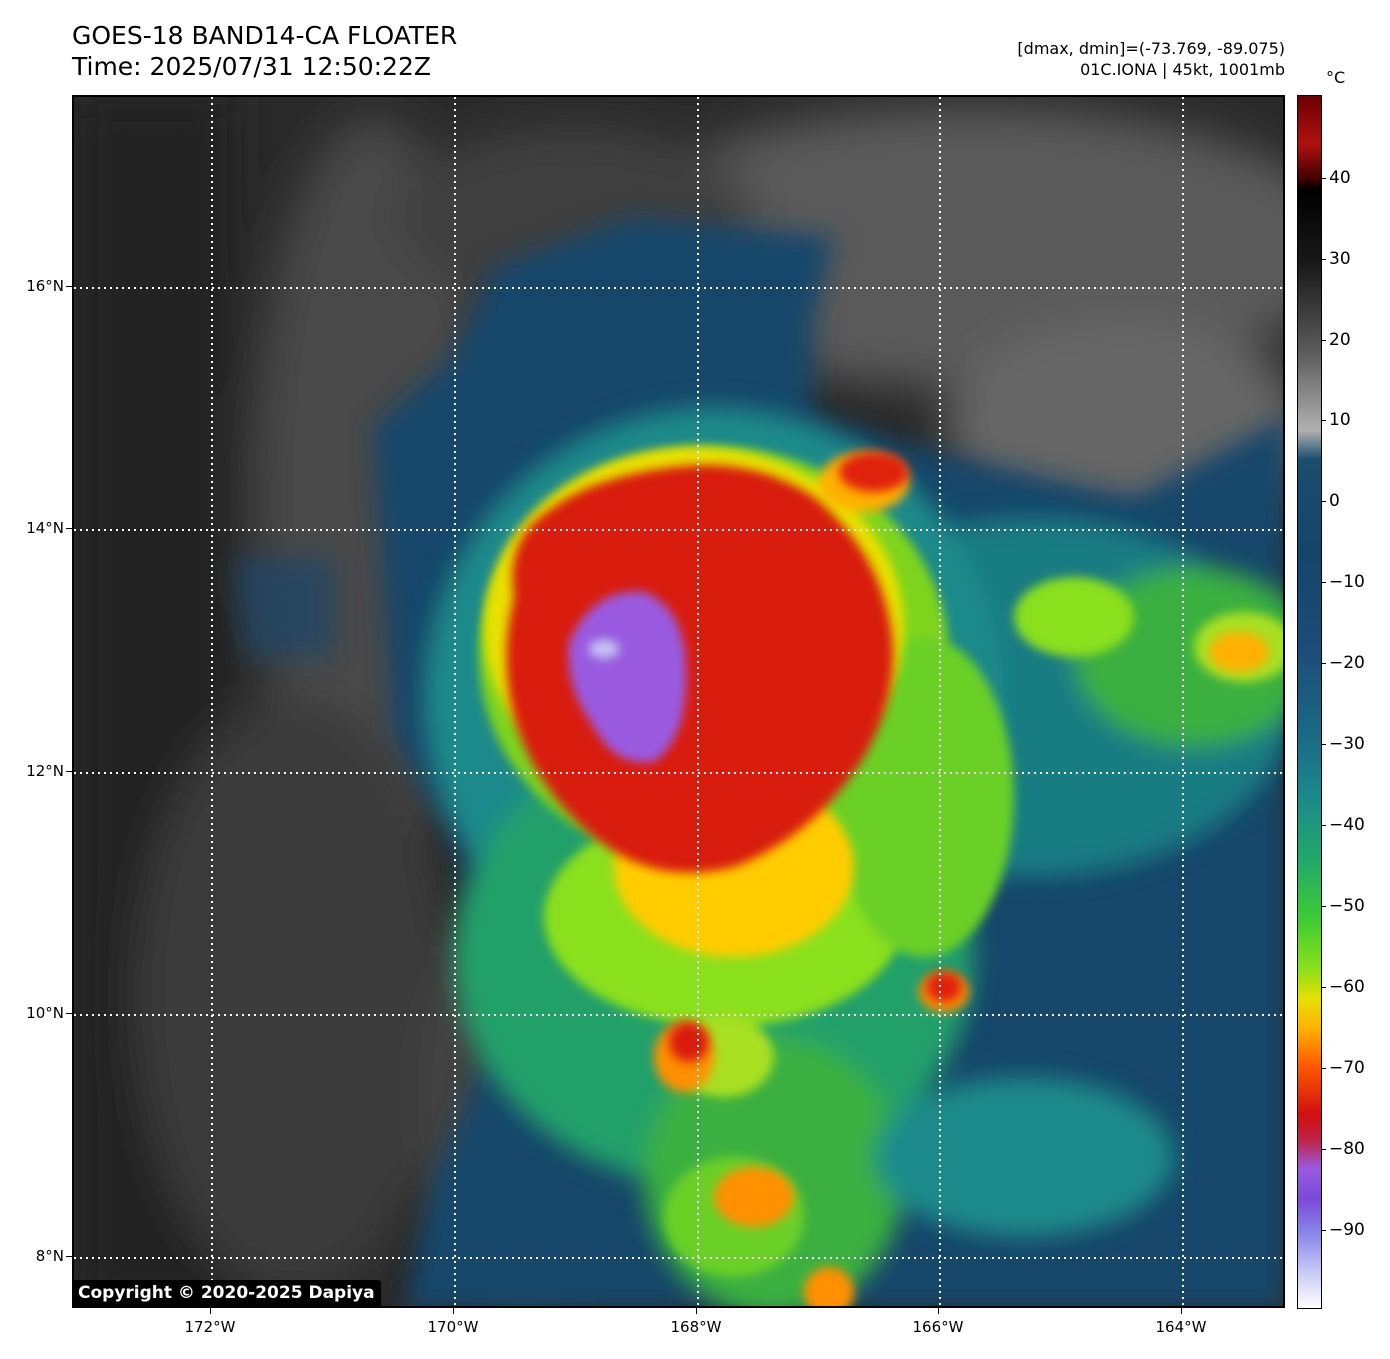 Image resolution: width=1390 pixels, height=1359 pixels. I want to click on lat-label-10n: 10°N, so click(45, 1013).